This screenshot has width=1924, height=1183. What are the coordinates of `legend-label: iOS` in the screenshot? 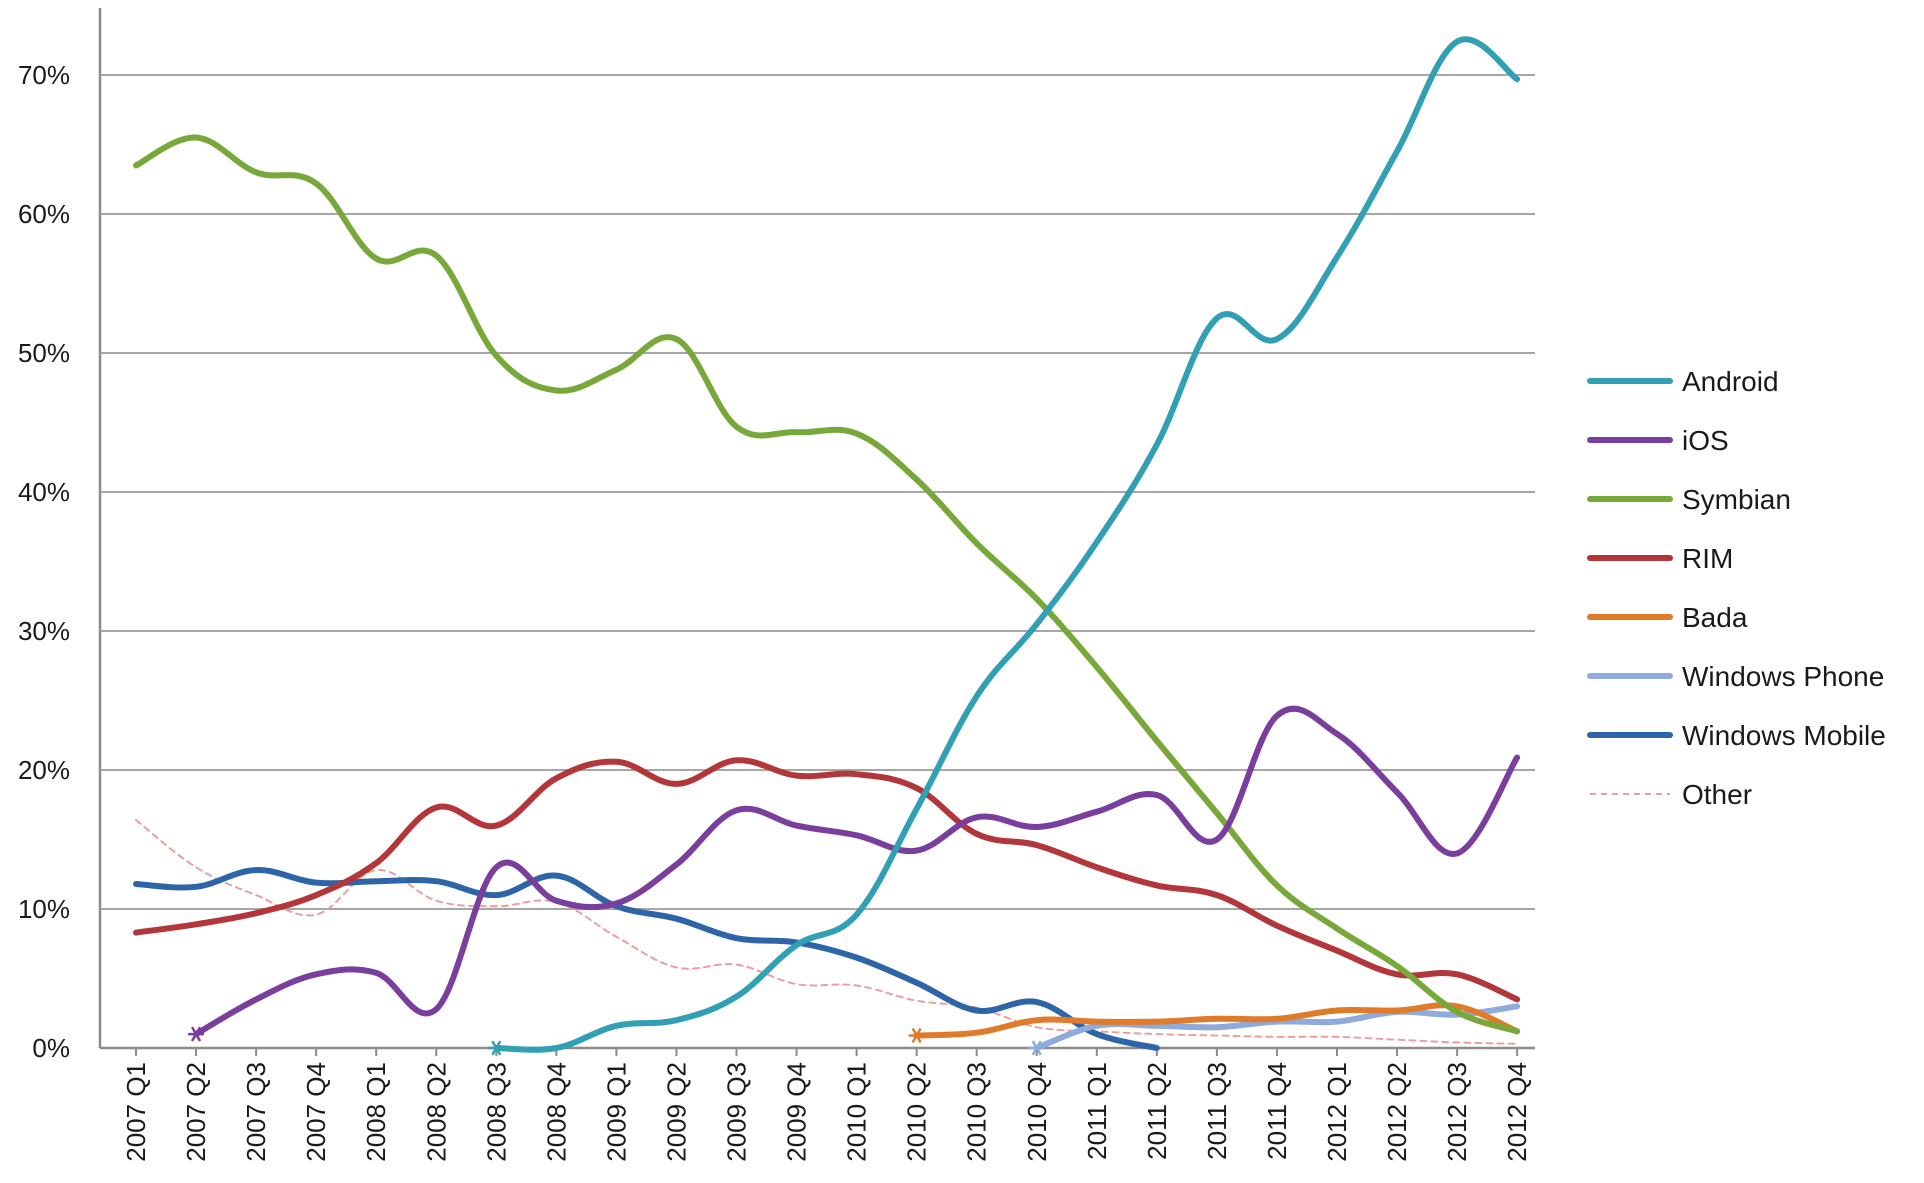 It's located at (1705, 440).